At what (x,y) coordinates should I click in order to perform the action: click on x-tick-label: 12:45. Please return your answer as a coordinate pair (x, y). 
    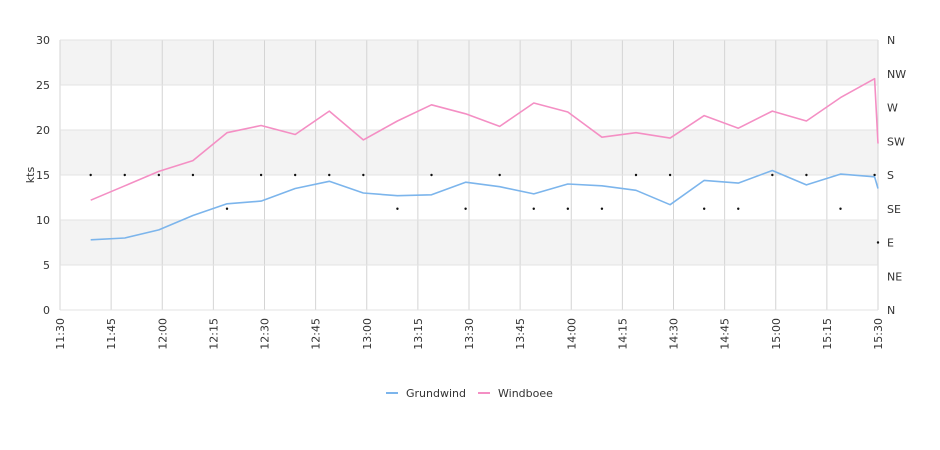
    Looking at the image, I should click on (316, 334).